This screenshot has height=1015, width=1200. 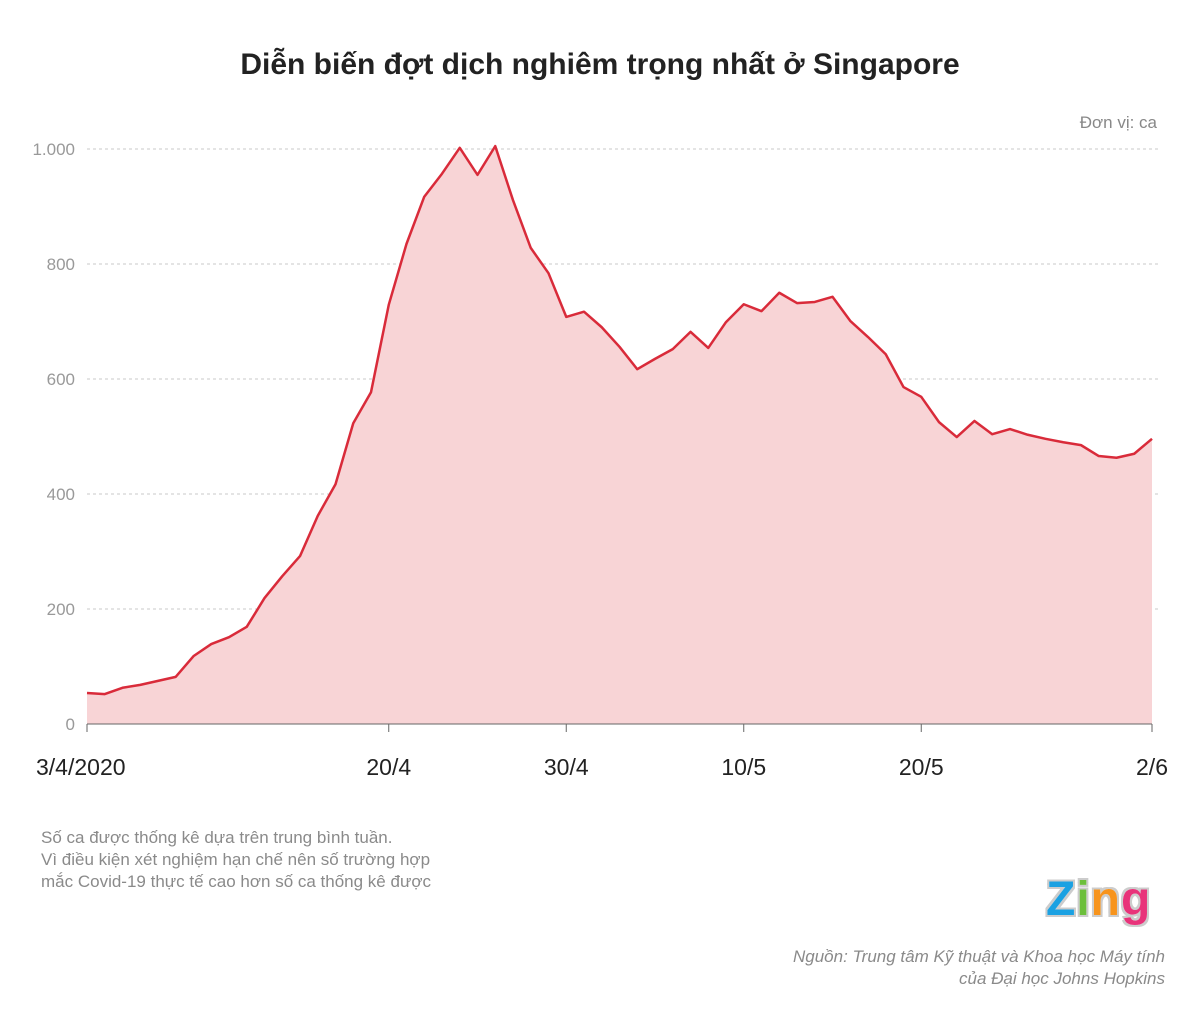 I want to click on x-tick-label: 2/6, so click(x=1152, y=767).